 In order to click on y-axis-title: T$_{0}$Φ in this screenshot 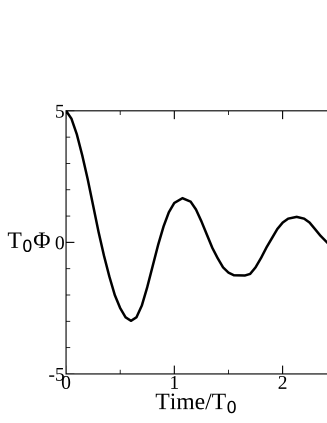, I will do `click(29, 242)`.